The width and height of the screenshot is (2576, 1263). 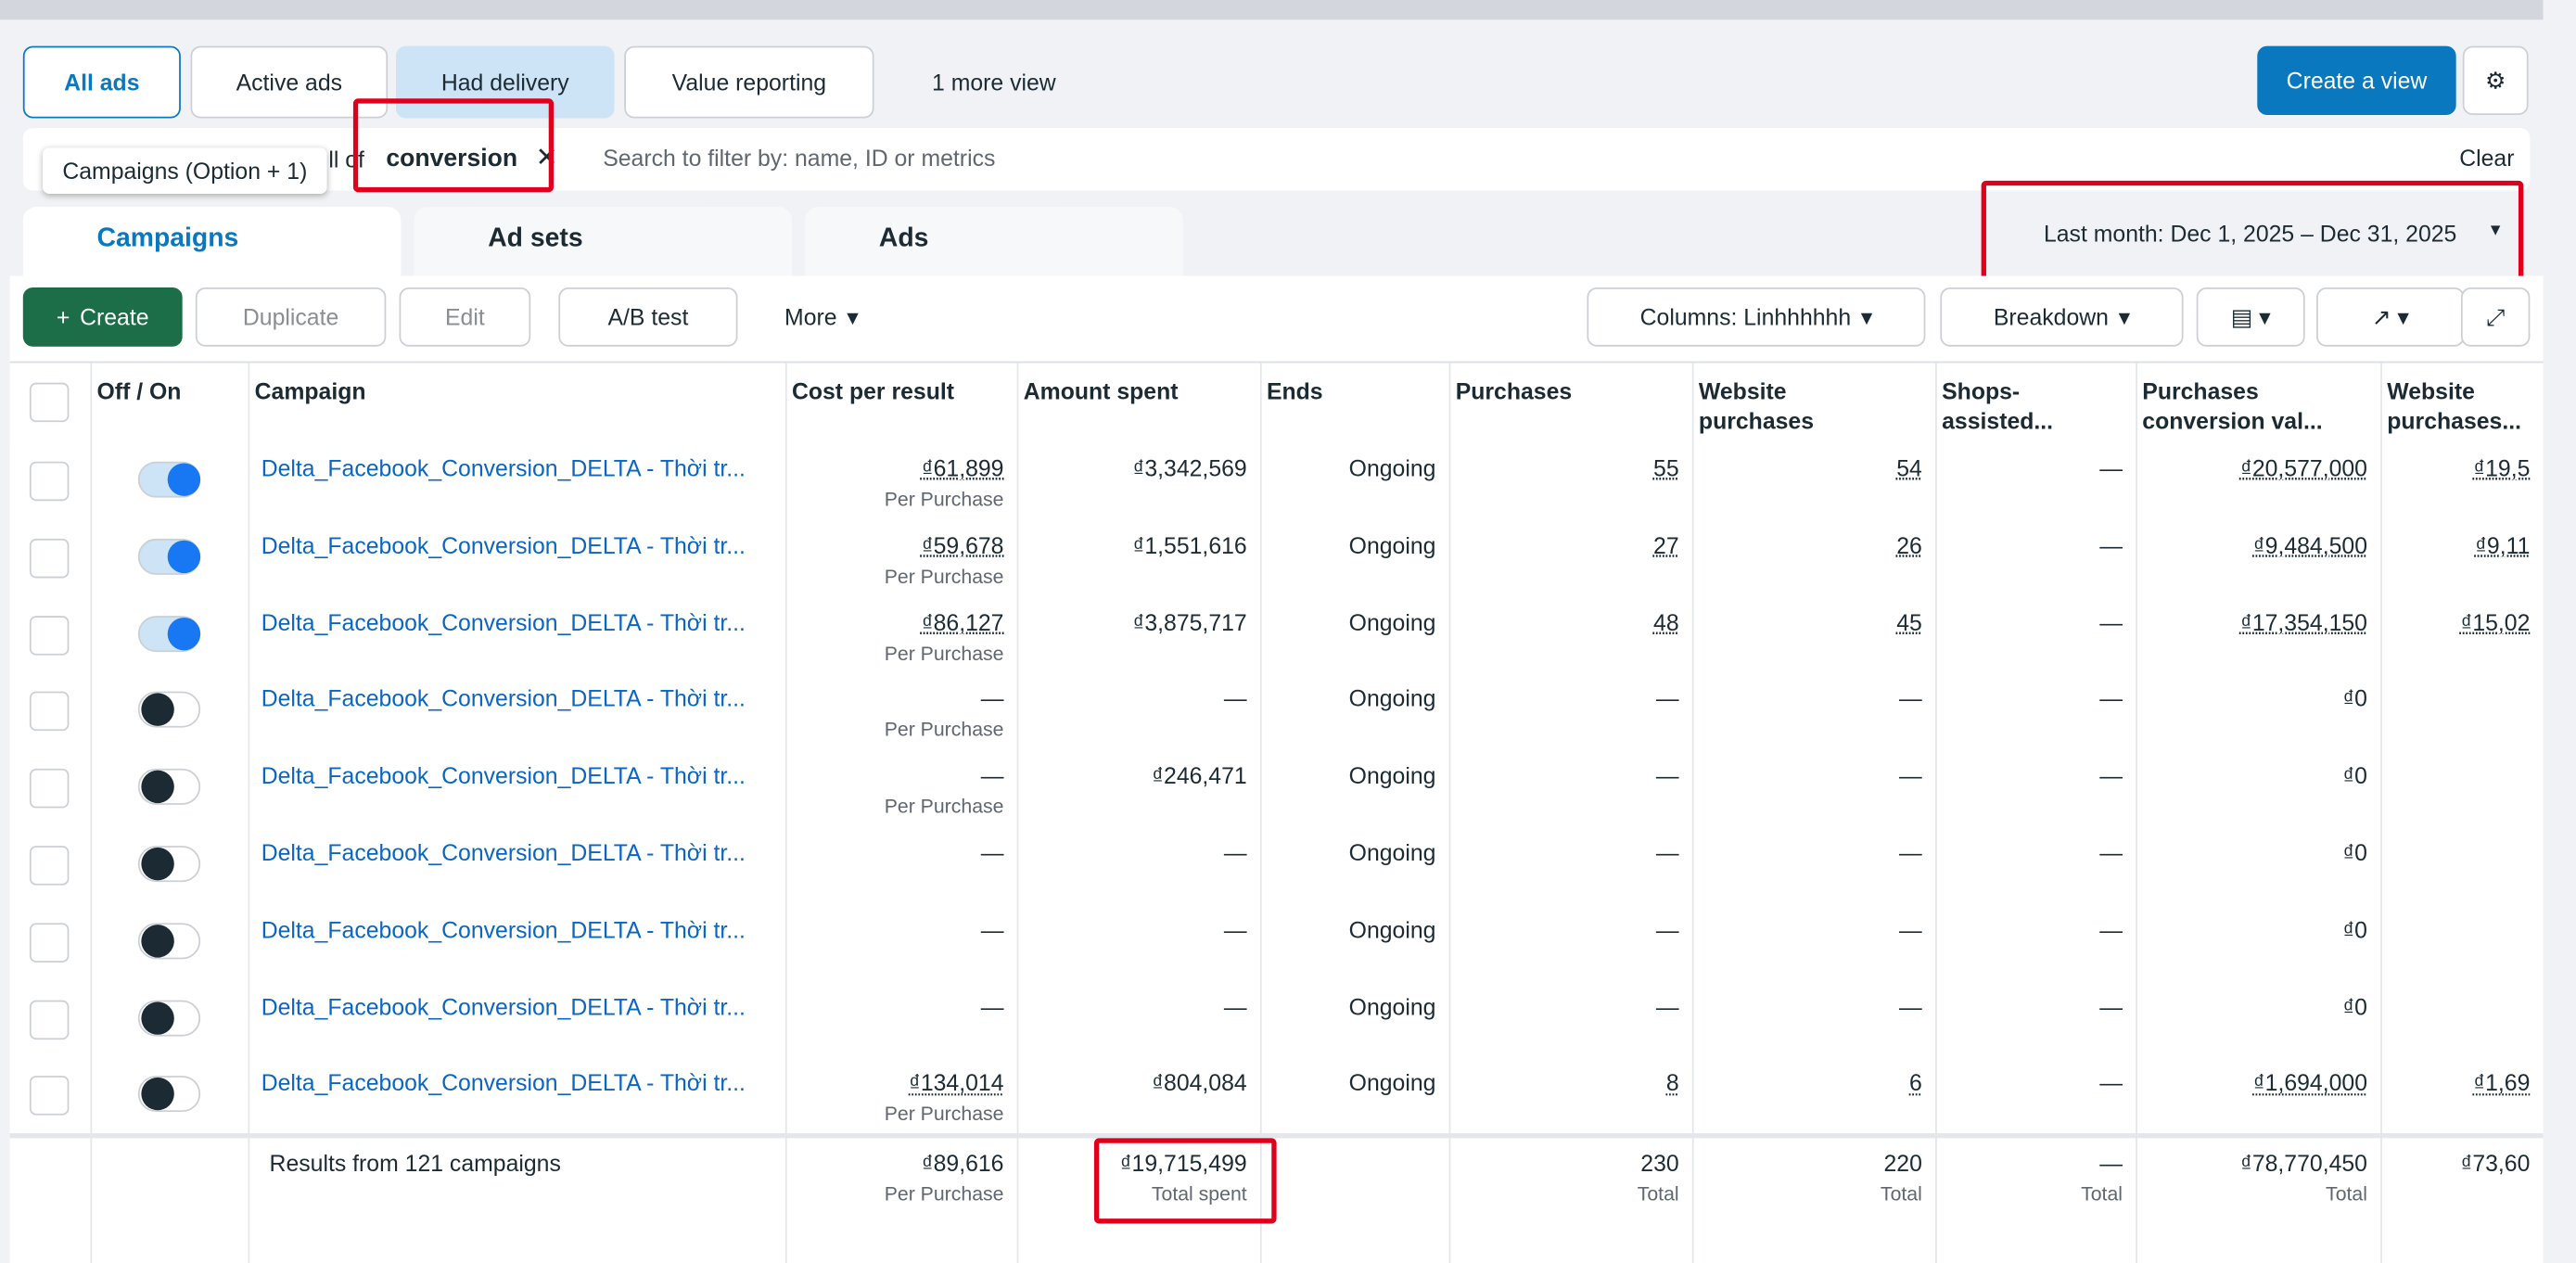 I want to click on cell: 26, so click(x=1909, y=544).